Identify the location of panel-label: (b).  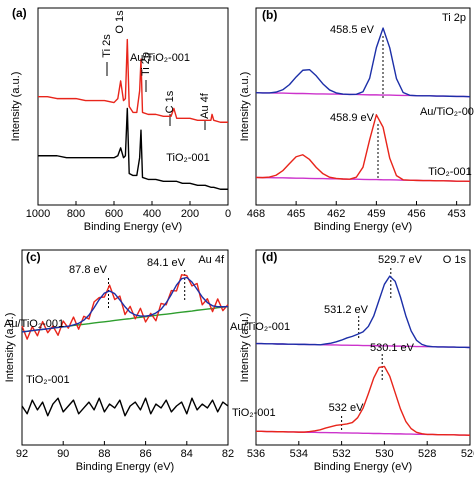
(269, 15).